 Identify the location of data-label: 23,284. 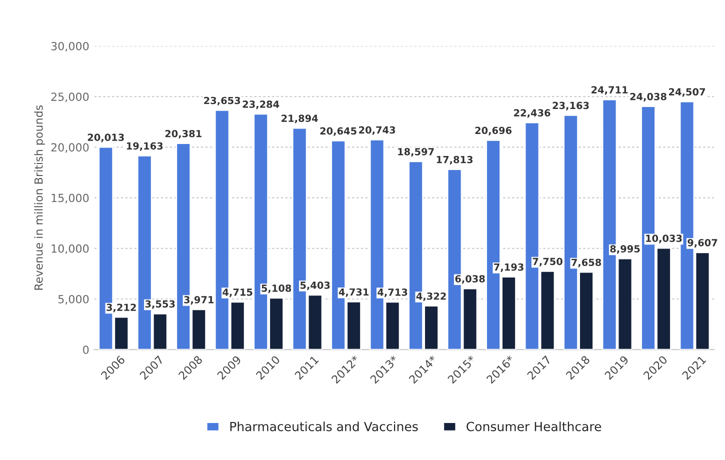
(261, 105).